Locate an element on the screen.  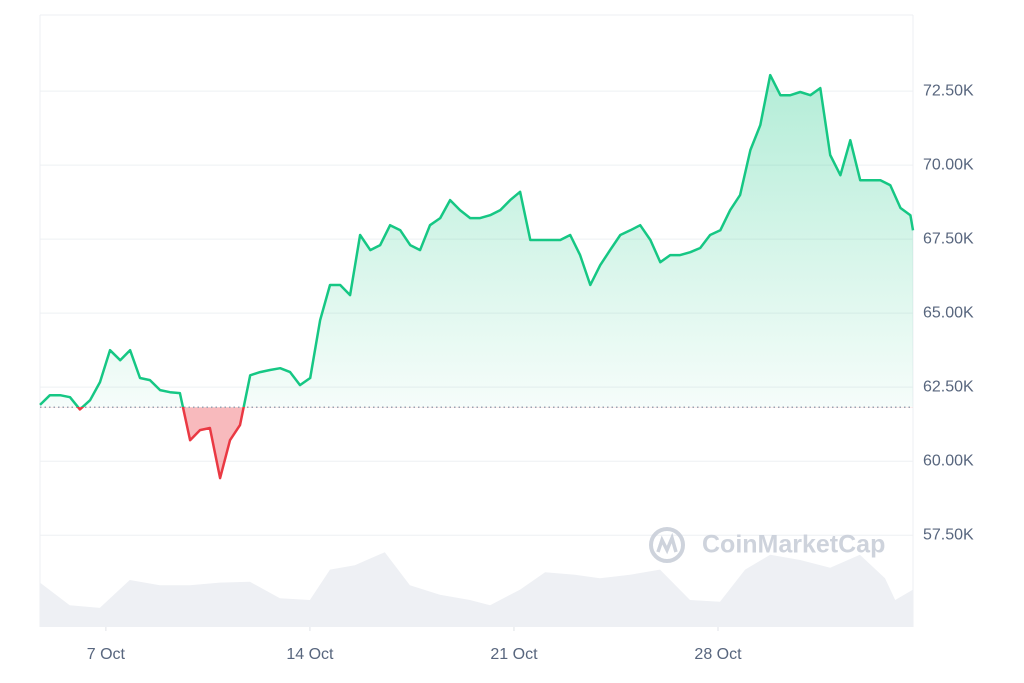
x-tick-label: 14 Oct is located at coordinates (310, 654).